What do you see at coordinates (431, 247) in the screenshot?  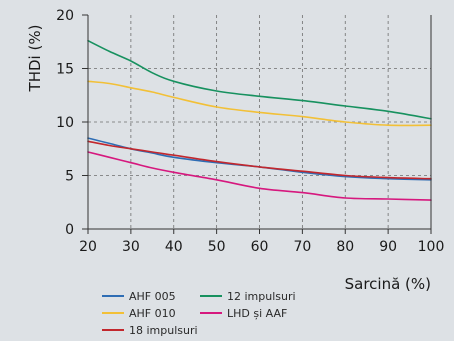 I see `x-tick-label-100: 100` at bounding box center [431, 247].